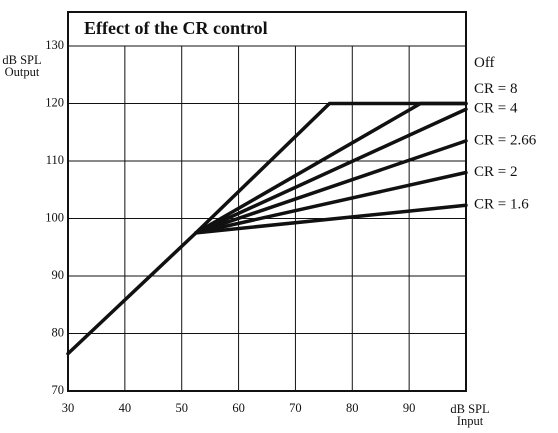  What do you see at coordinates (501, 205) in the screenshot?
I see `series-label: CR = 1.6` at bounding box center [501, 205].